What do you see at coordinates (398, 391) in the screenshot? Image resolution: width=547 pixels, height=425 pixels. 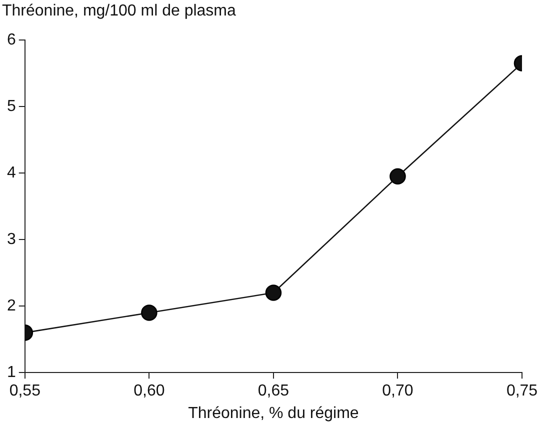 I see `x-tick-label: 0,70` at bounding box center [398, 391].